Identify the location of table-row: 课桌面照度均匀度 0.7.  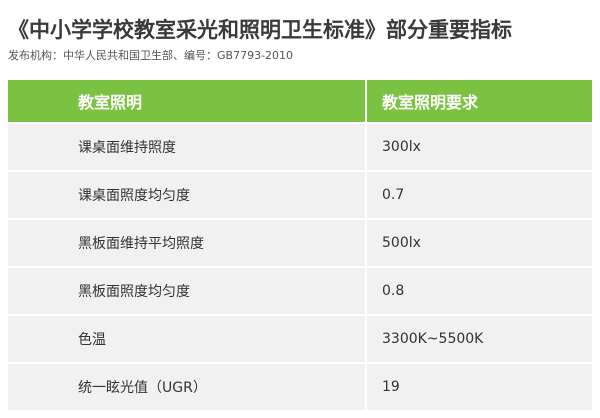
(300, 194).